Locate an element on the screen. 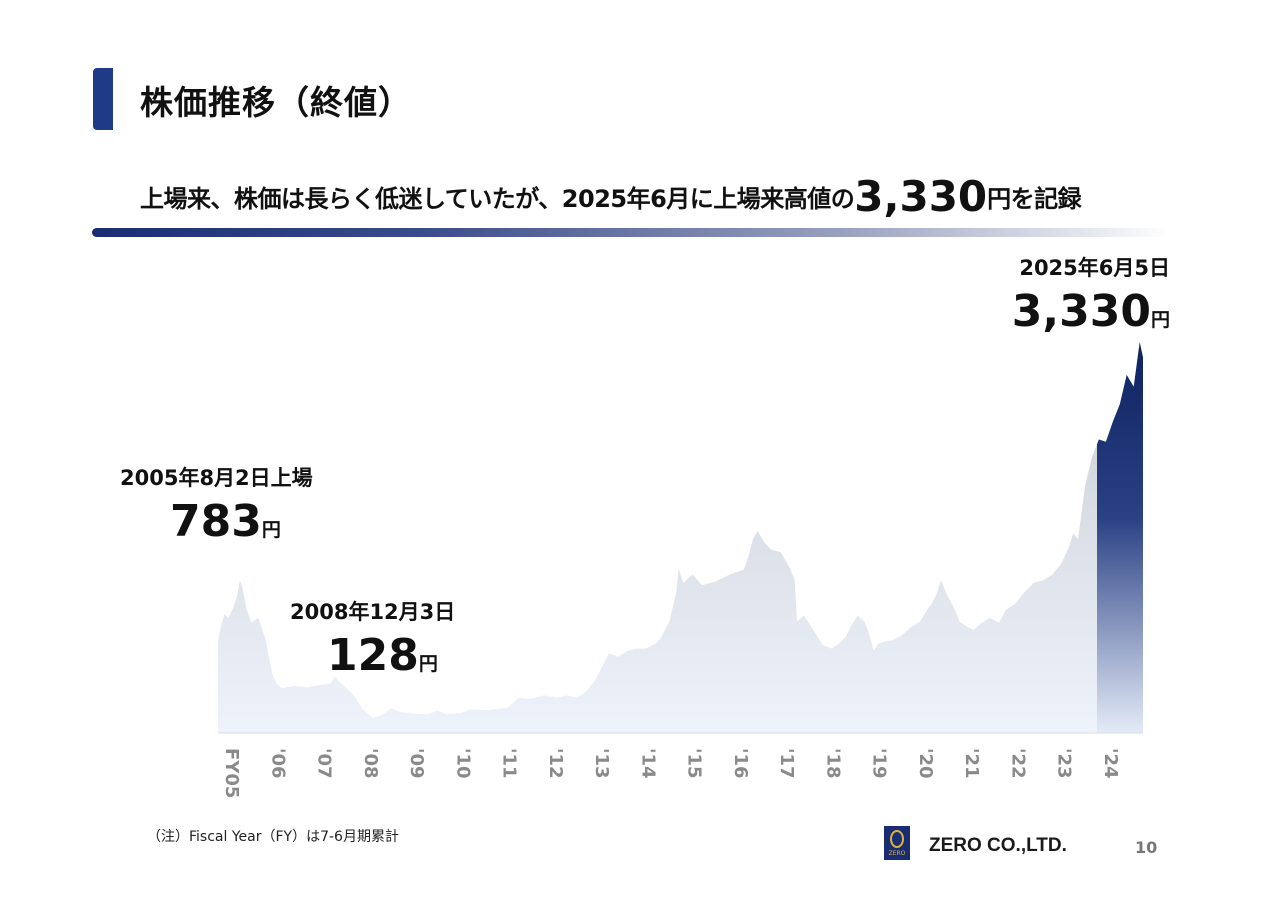  headline-highlight-value: 3,330 is located at coordinates (921, 196).